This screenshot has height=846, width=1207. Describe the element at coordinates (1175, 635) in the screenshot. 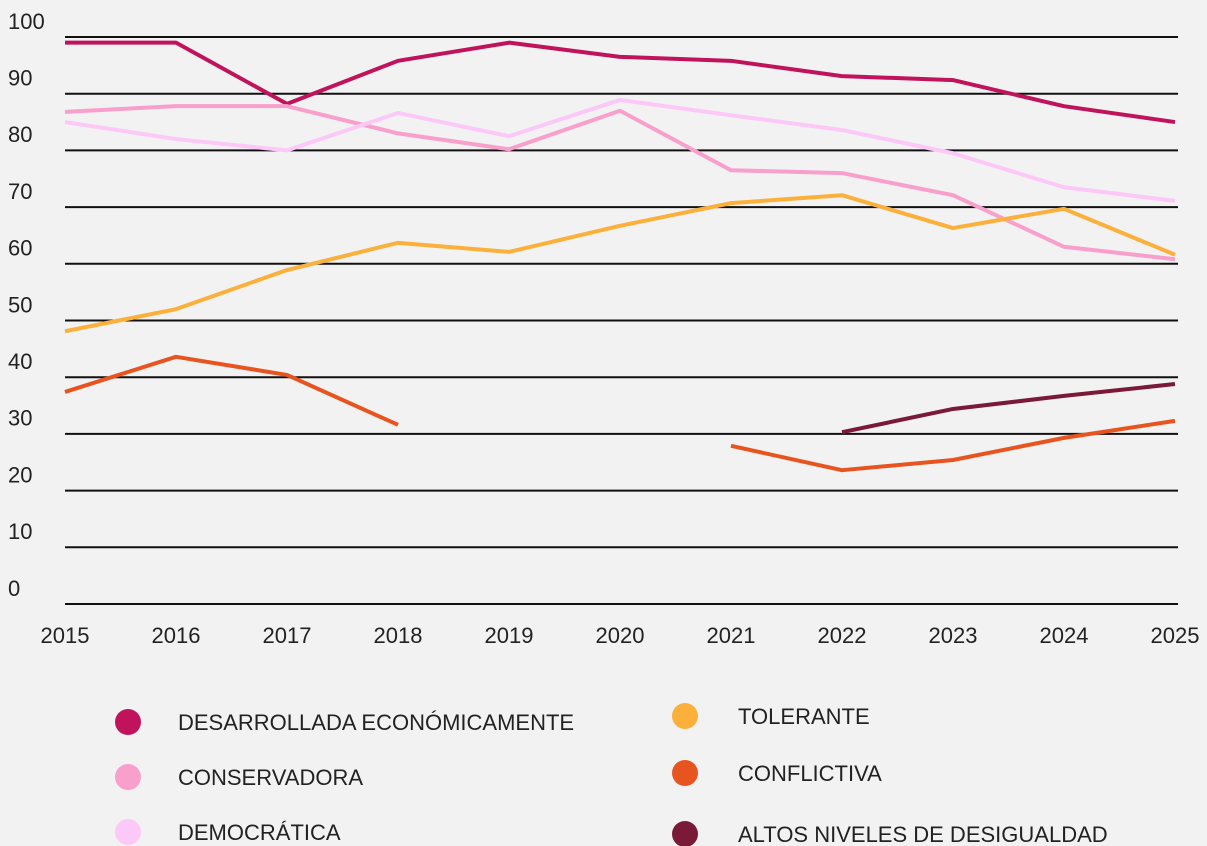

I see `x-tick-label: 2025` at that location.